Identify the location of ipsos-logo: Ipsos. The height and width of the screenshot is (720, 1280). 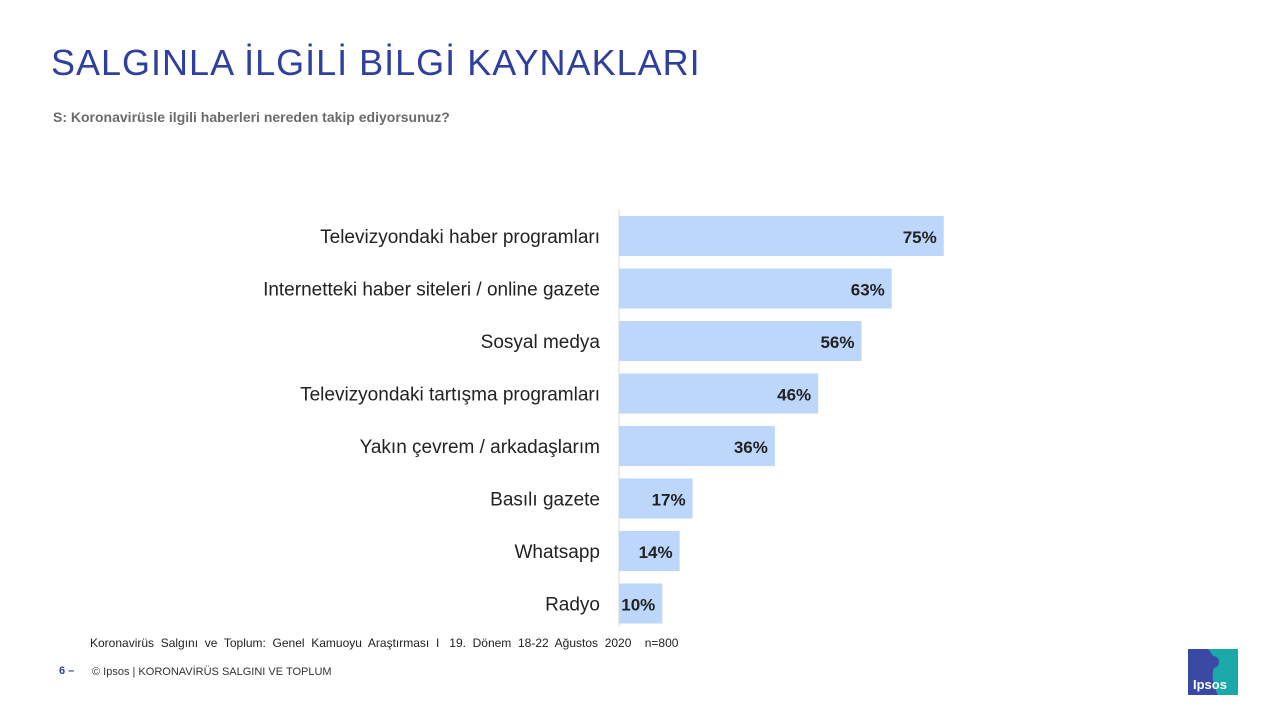
(1213, 672).